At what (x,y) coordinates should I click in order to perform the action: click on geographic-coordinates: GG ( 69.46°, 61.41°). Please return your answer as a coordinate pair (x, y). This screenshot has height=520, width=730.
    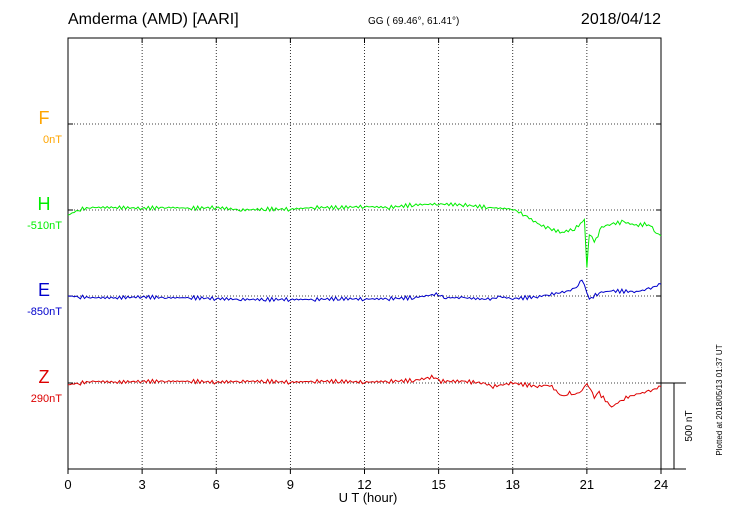
    Looking at the image, I should click on (413, 21).